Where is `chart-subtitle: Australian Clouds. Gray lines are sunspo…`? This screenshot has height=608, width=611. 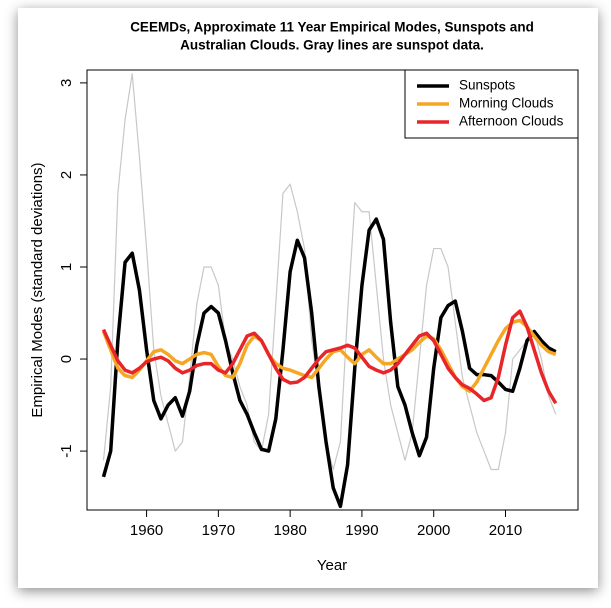
chart-subtitle: Australian Clouds. Gray lines are sunspo… is located at coordinates (332, 45).